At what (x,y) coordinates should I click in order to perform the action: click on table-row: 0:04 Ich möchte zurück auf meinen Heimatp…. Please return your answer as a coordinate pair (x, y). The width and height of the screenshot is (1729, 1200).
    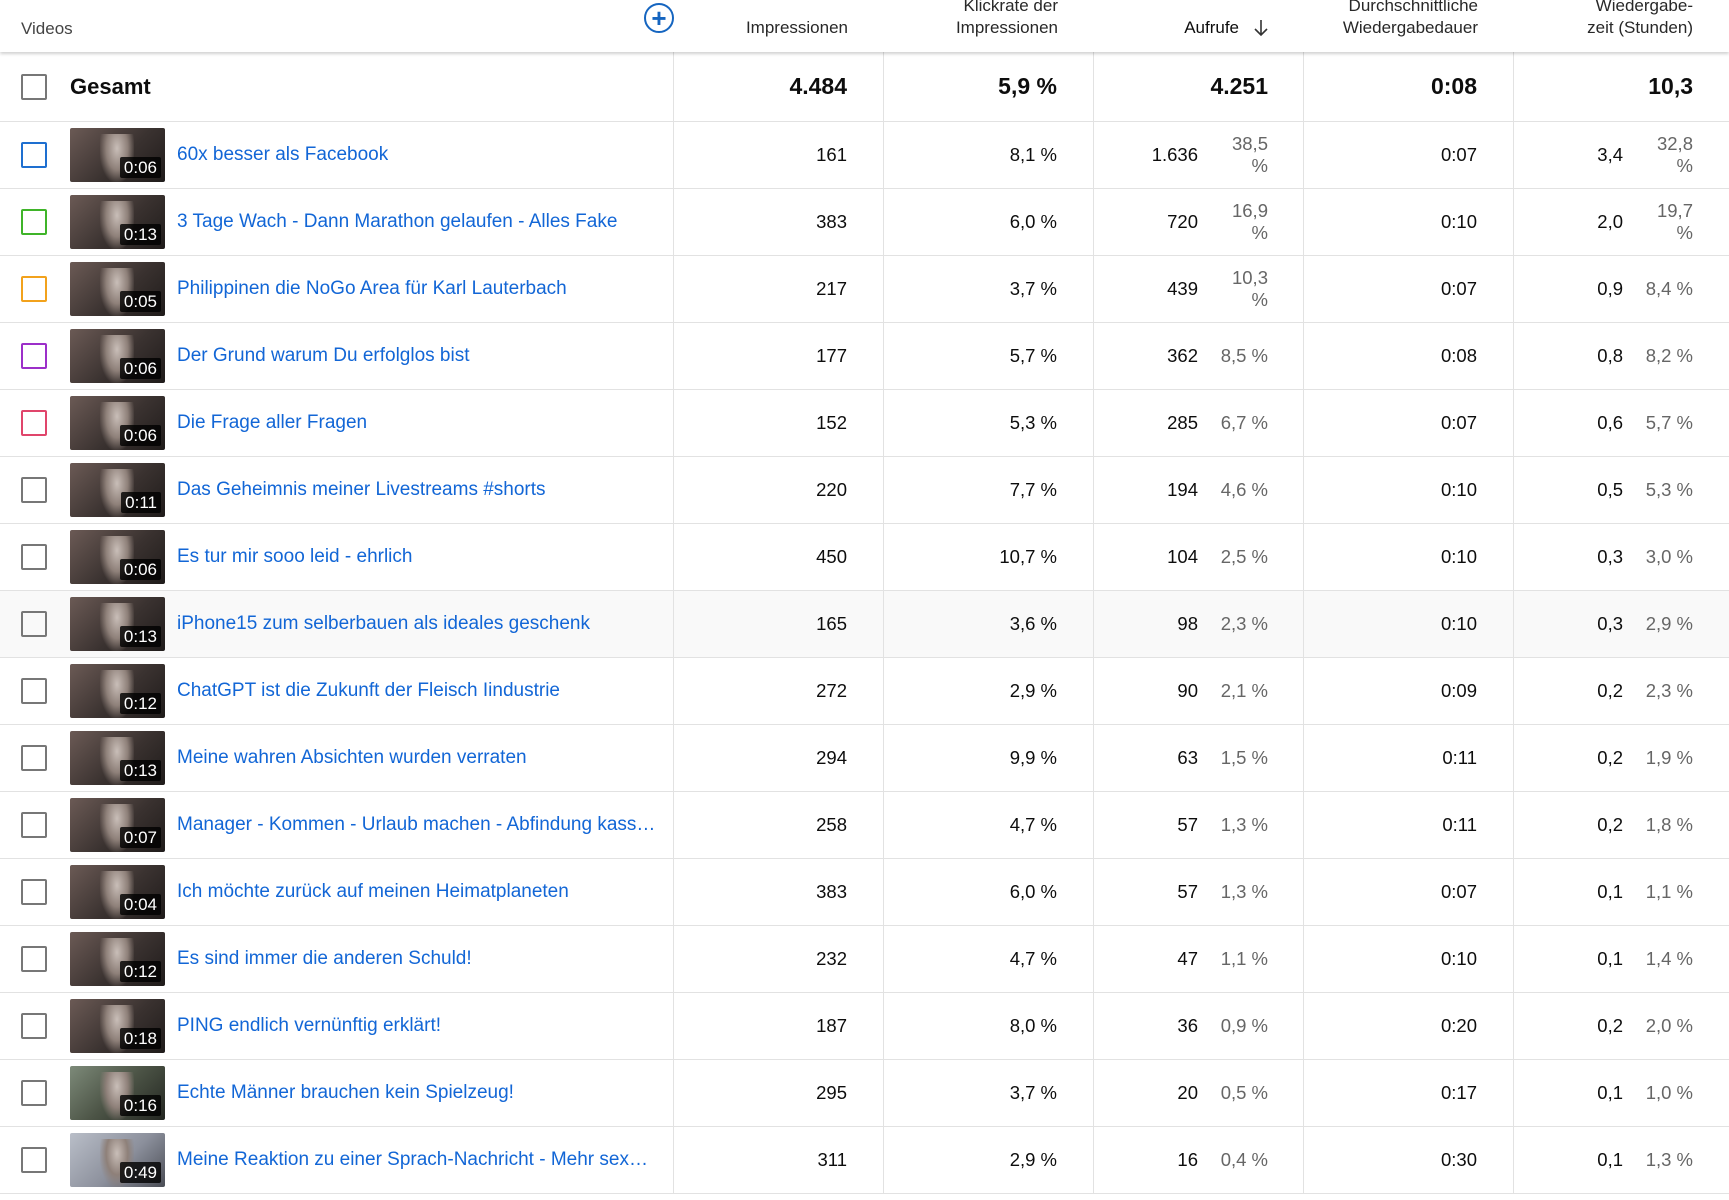
    Looking at the image, I should click on (864, 892).